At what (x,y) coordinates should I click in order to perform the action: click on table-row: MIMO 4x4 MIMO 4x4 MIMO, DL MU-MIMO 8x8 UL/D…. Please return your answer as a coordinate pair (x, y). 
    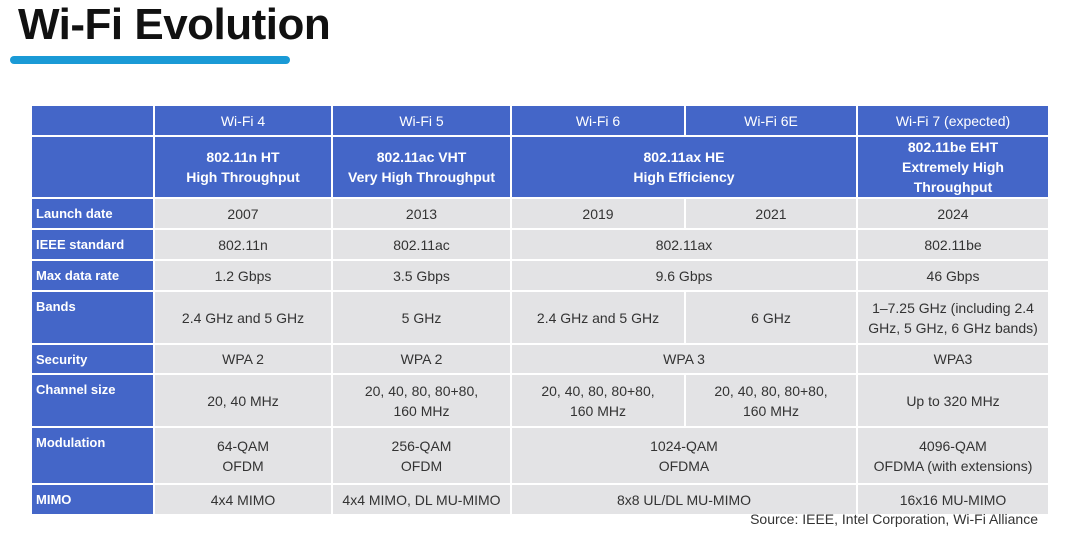
    Looking at the image, I should click on (540, 499).